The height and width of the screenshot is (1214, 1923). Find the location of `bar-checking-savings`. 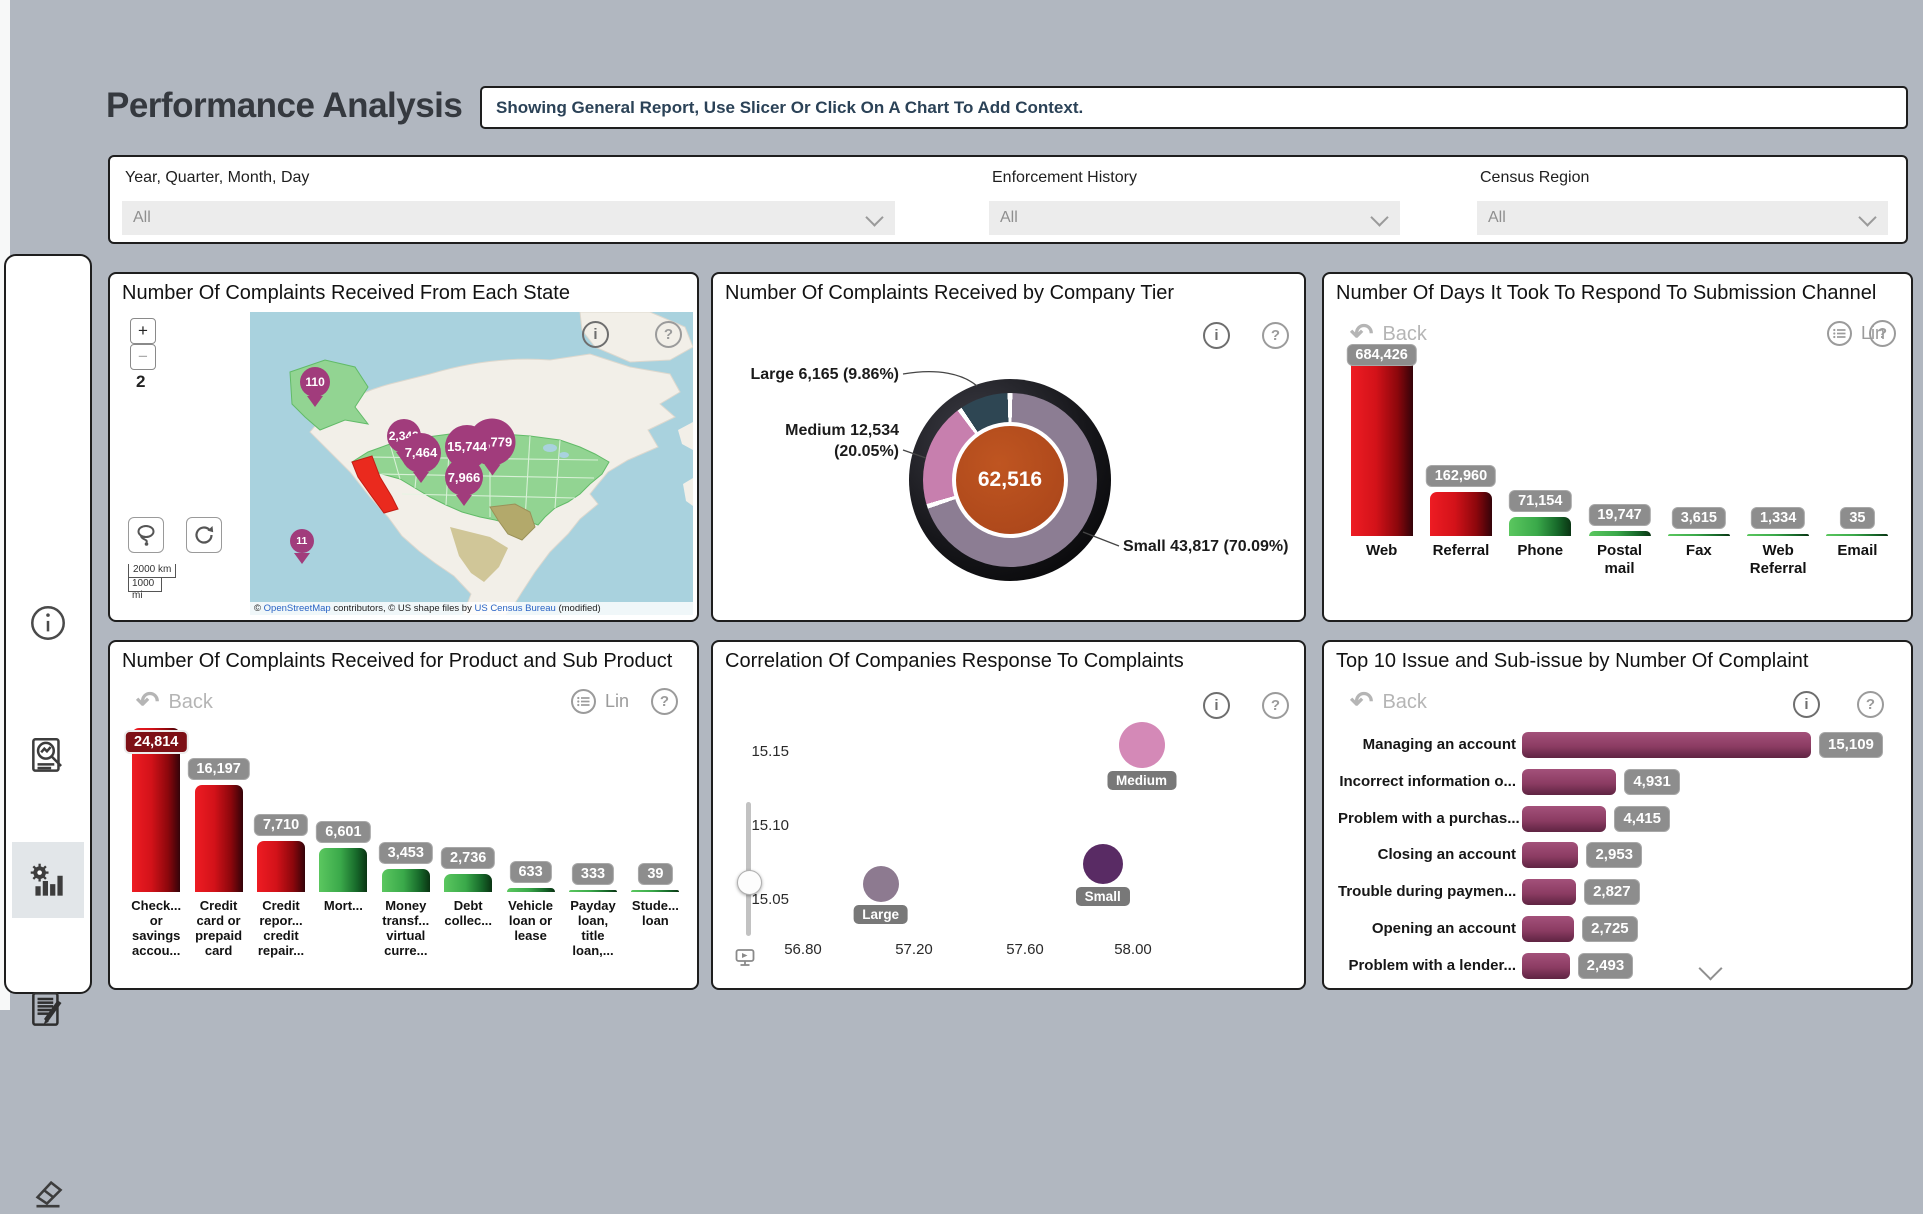

bar-checking-savings is located at coordinates (156, 810).